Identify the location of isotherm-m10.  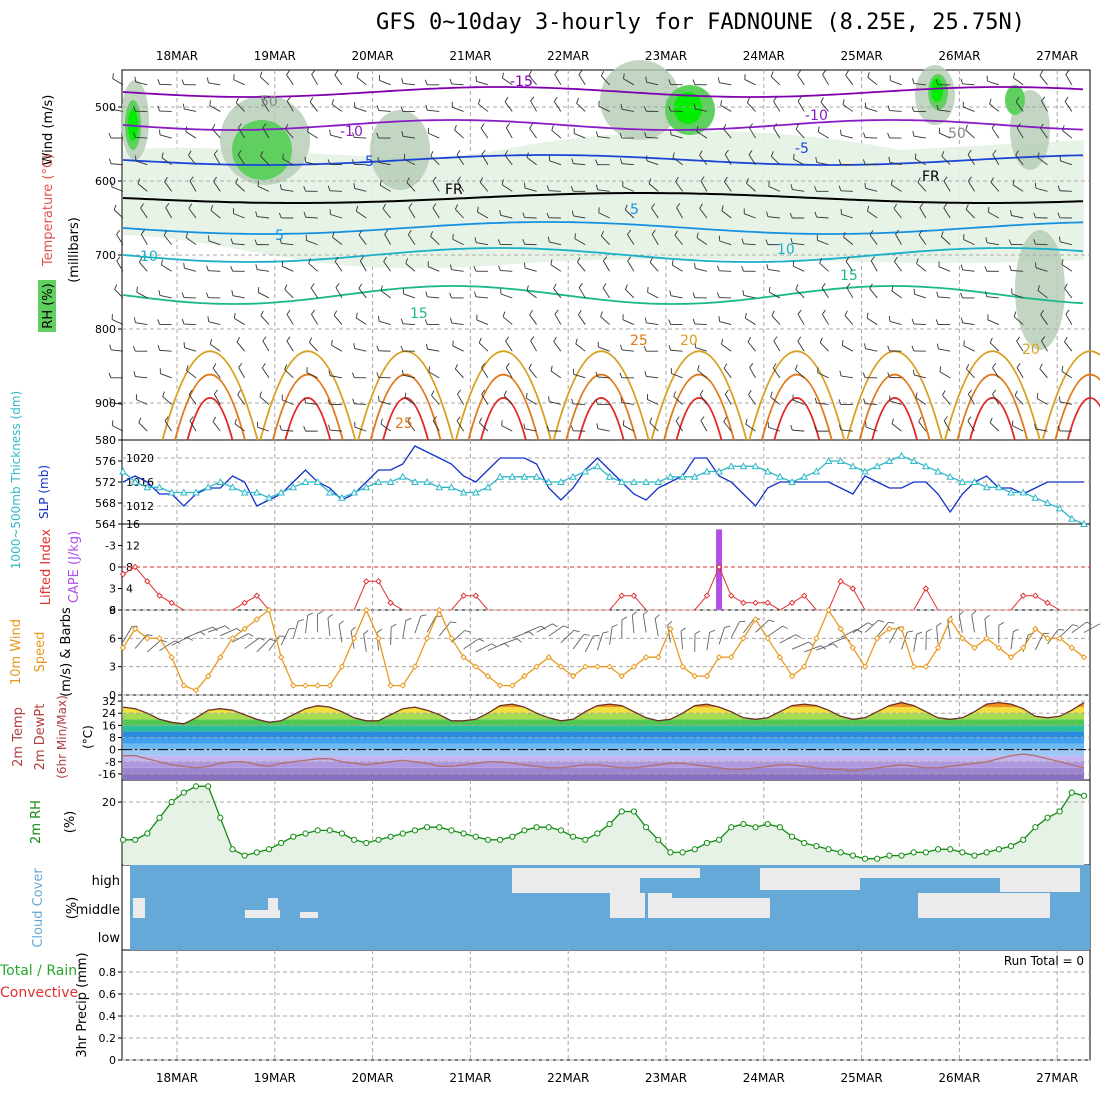
(603, 125).